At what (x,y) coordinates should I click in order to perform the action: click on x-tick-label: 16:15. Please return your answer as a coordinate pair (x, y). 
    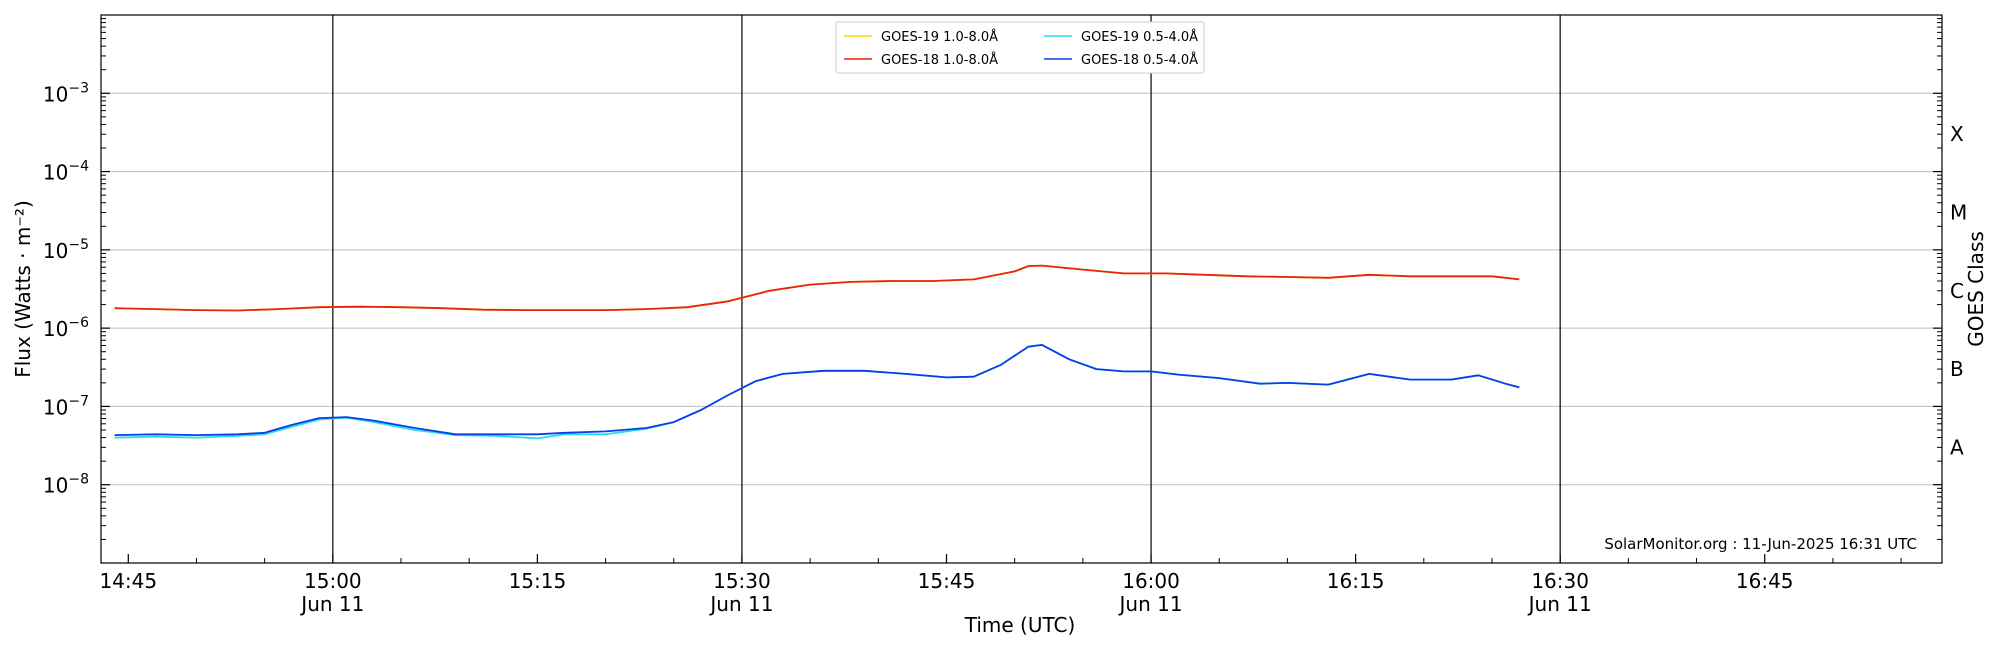
    Looking at the image, I should click on (1356, 581).